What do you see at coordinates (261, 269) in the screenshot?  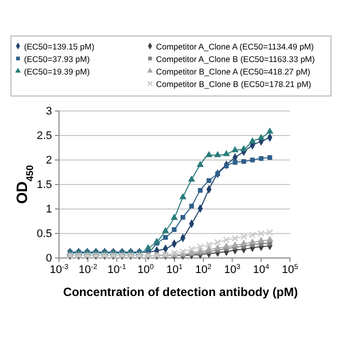 I see `x-tick-label: 10$^{4}$` at bounding box center [261, 269].